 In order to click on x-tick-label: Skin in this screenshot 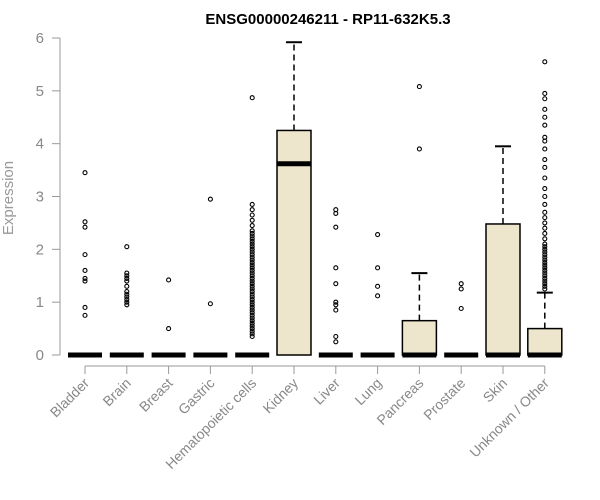, I will do `click(495, 390)`.